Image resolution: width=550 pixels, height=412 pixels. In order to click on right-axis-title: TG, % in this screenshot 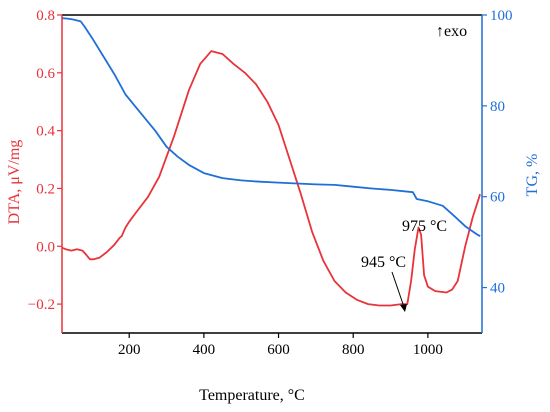, I will do `click(532, 175)`.